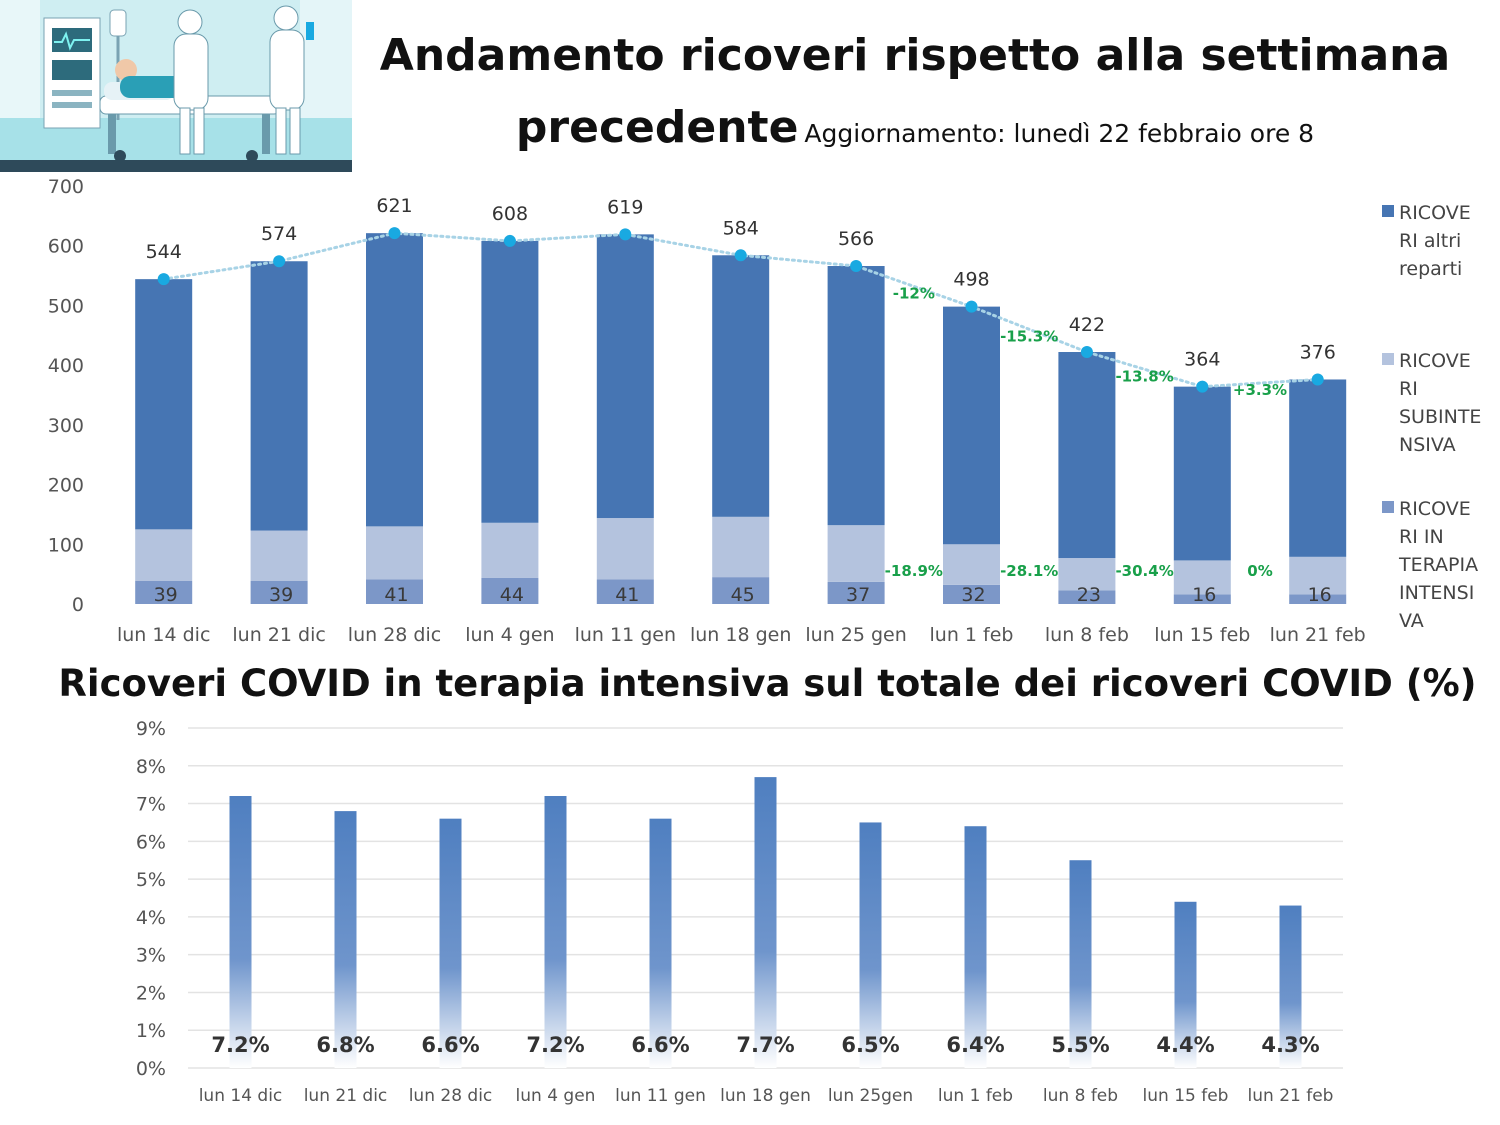  Describe the element at coordinates (855, 635) in the screenshot. I see `x-tick-label: lun 25 gen` at that location.